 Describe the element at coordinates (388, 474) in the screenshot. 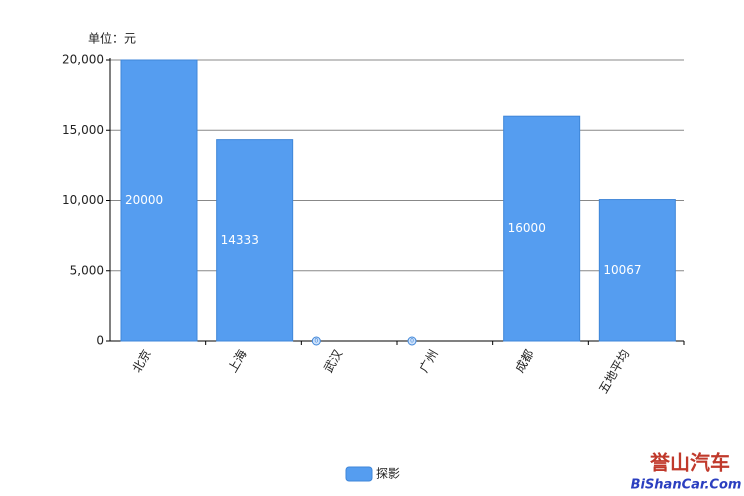

I see `legend-label: 探影` at that location.